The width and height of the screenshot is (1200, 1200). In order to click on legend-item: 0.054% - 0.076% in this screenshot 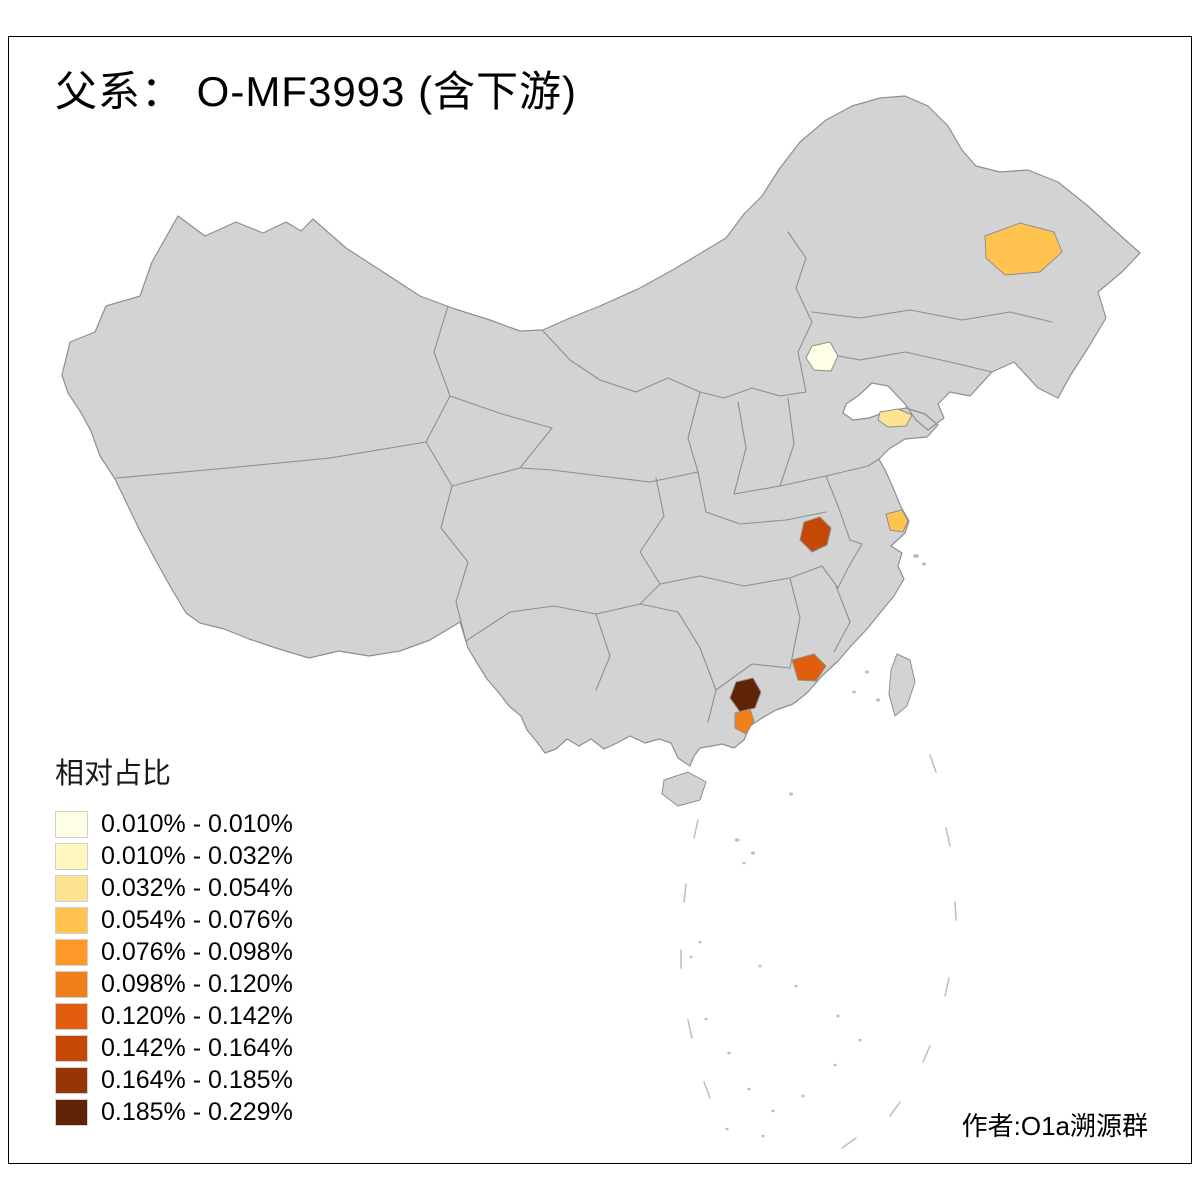, I will do `click(174, 920)`.